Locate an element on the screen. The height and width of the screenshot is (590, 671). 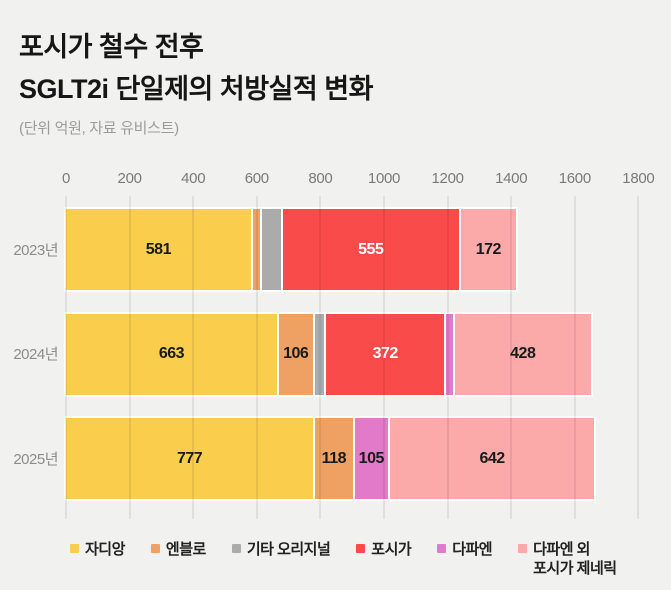
legend-label: 엔블로 is located at coordinates (185, 549).